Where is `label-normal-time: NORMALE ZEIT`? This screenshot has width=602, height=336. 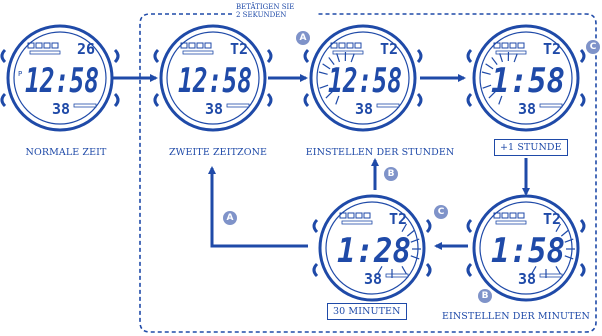 label-normal-time: NORMALE ZEIT is located at coordinates (66, 152).